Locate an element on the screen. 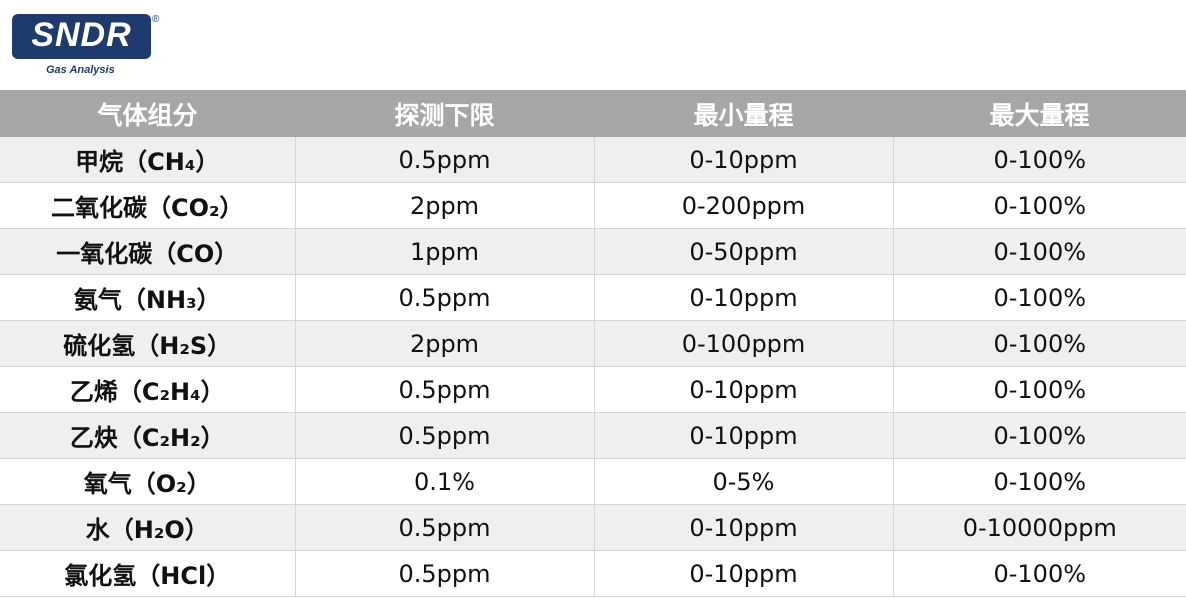 The image size is (1186, 606). gas-name-cell: 硫化氢（H₂S） is located at coordinates (148, 343).